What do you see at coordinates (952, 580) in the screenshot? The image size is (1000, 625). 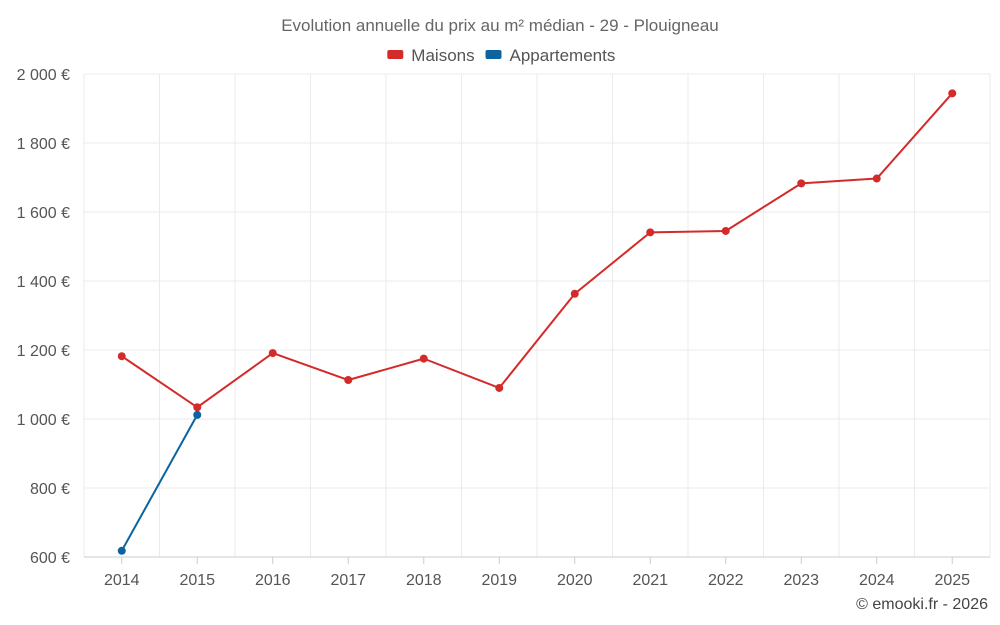 I see `x-tick-label: 2025` at bounding box center [952, 580].